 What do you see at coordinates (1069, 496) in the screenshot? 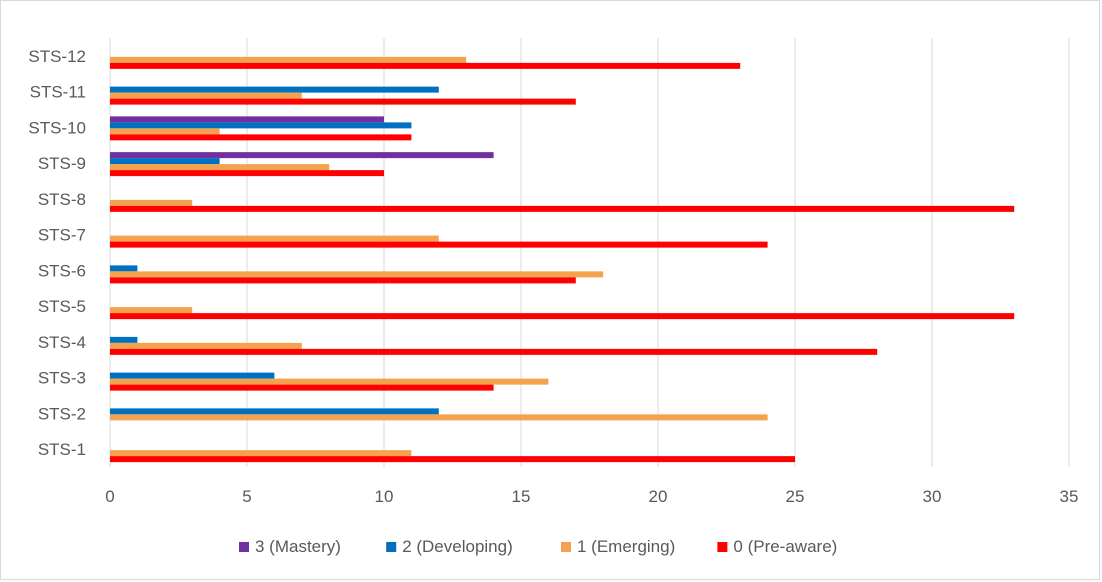
I see `x-tick-label: 35` at bounding box center [1069, 496].